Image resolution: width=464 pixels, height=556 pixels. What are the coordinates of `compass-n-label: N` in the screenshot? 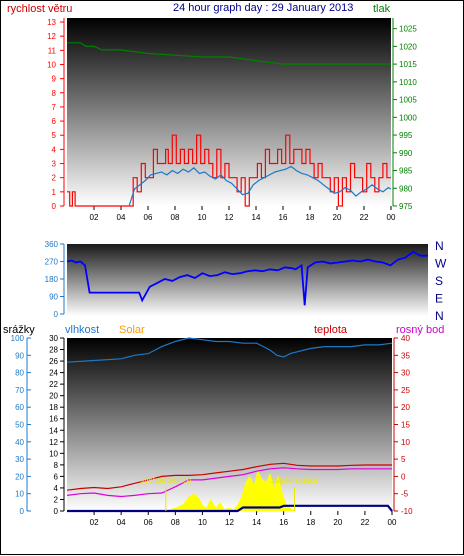 It's located at (439, 246).